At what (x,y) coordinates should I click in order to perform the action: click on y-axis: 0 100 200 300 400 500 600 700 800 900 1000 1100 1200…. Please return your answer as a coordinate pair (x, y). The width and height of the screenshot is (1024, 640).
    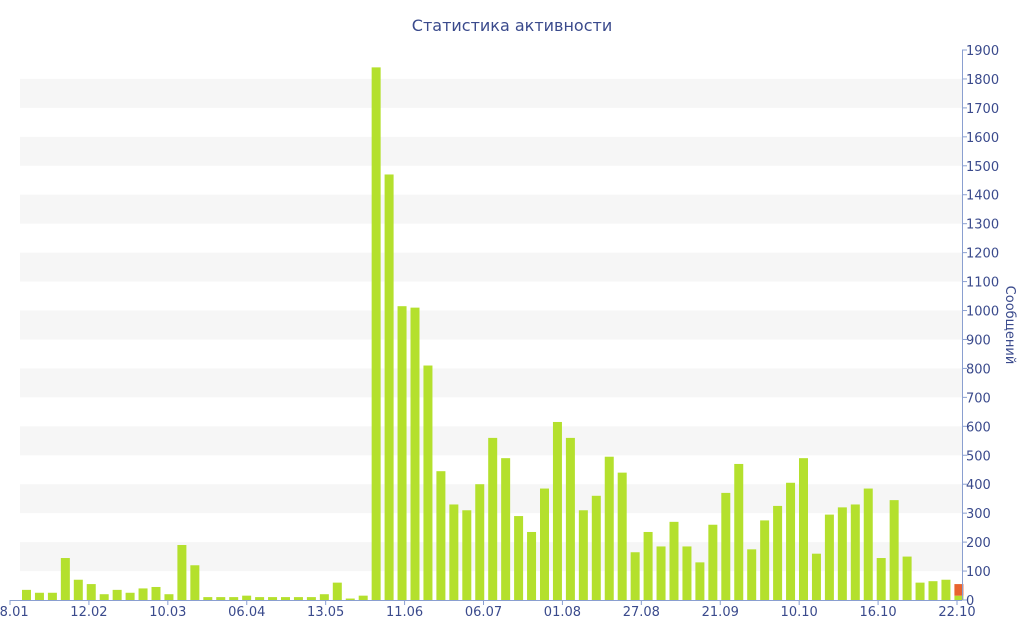
    Looking at the image, I should click on (980, 326).